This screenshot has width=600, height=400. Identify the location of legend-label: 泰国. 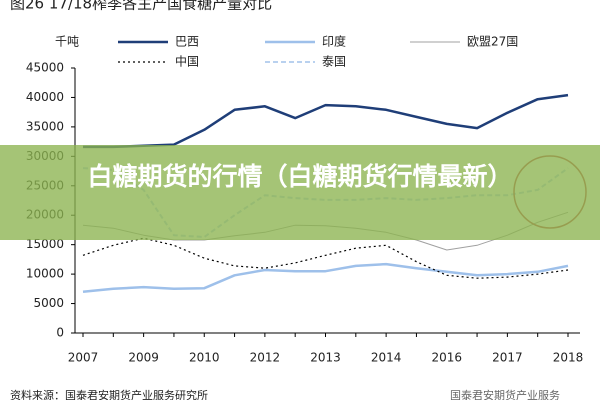
(334, 62).